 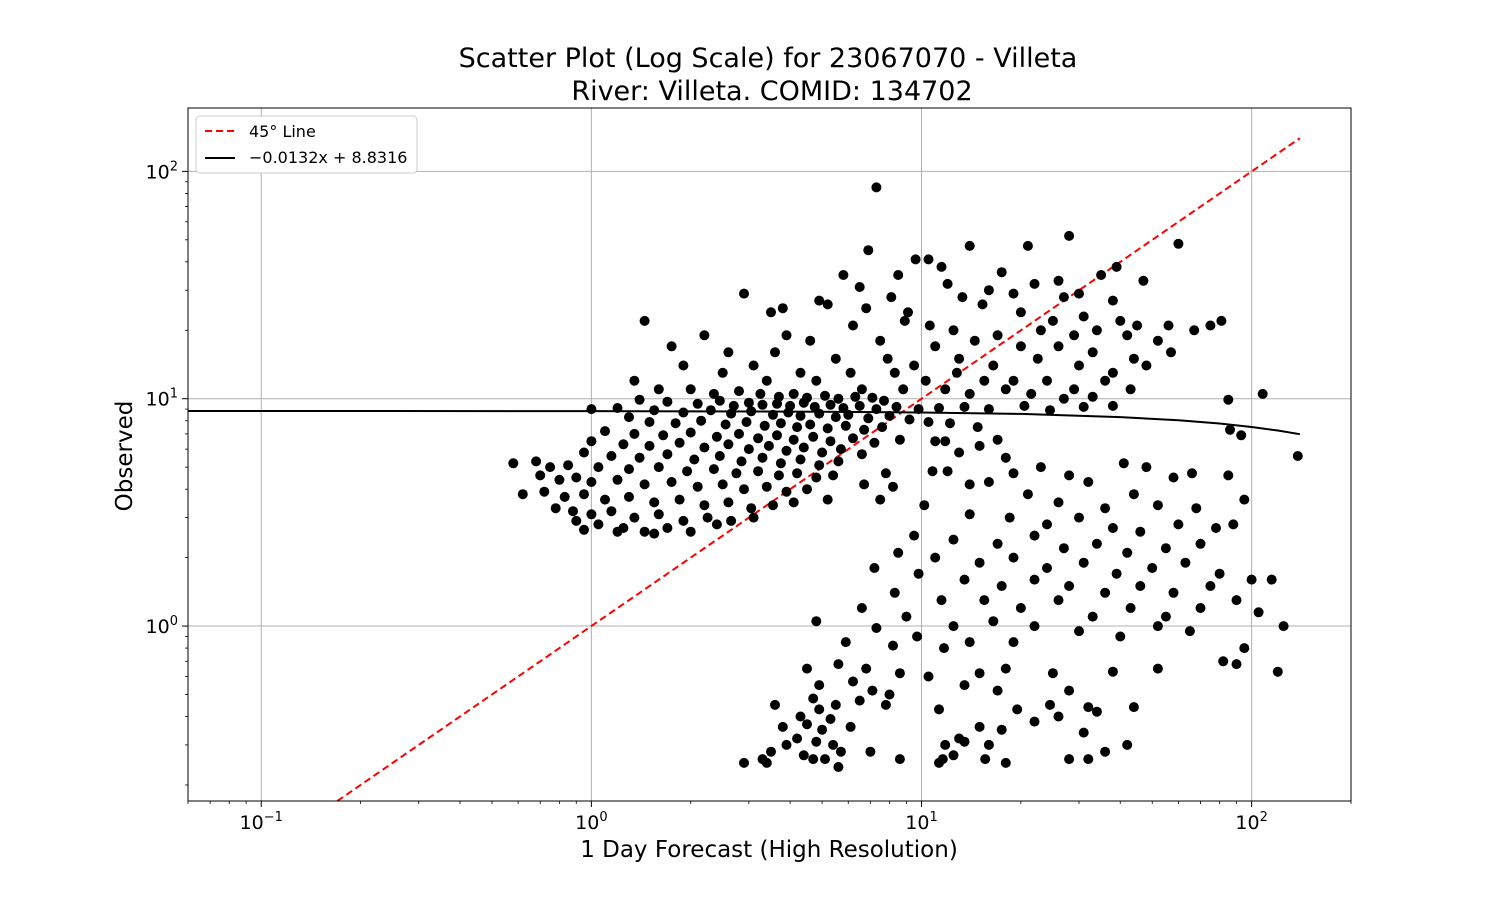 I want to click on y-tick-label: 101, so click(x=162, y=399).